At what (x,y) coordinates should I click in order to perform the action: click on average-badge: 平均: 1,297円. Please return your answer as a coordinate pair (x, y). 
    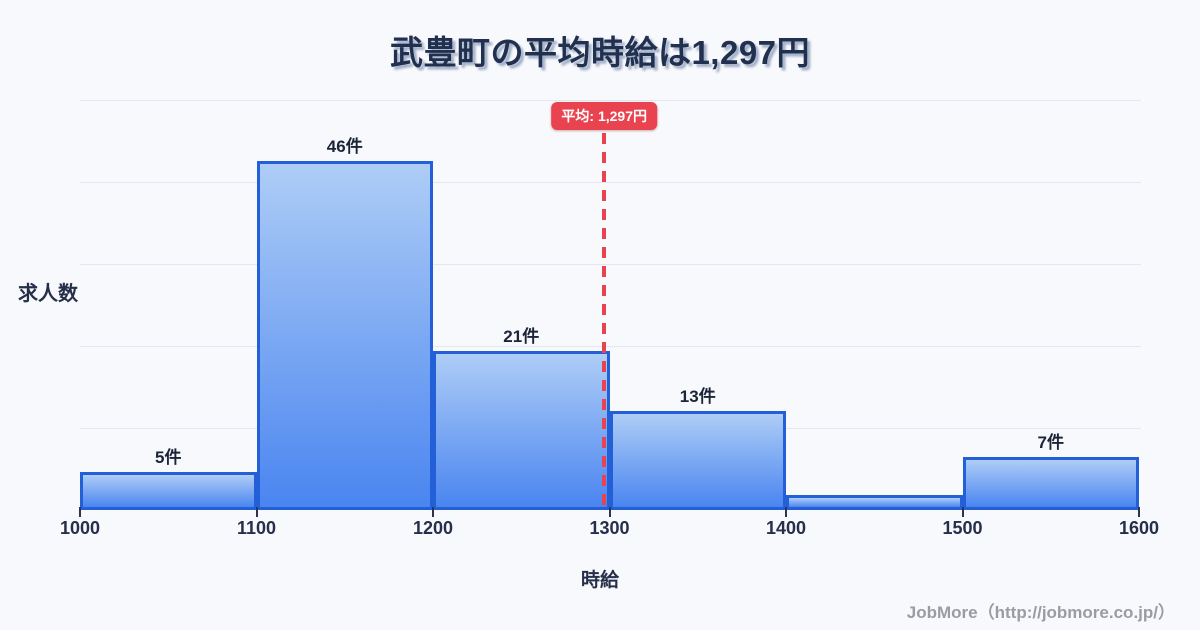
    Looking at the image, I should click on (604, 116).